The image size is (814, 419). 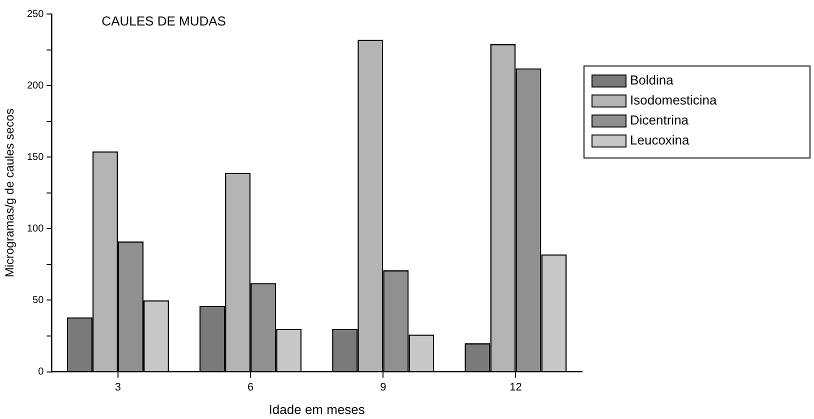 I want to click on x-tick-label: 9, so click(x=383, y=387).